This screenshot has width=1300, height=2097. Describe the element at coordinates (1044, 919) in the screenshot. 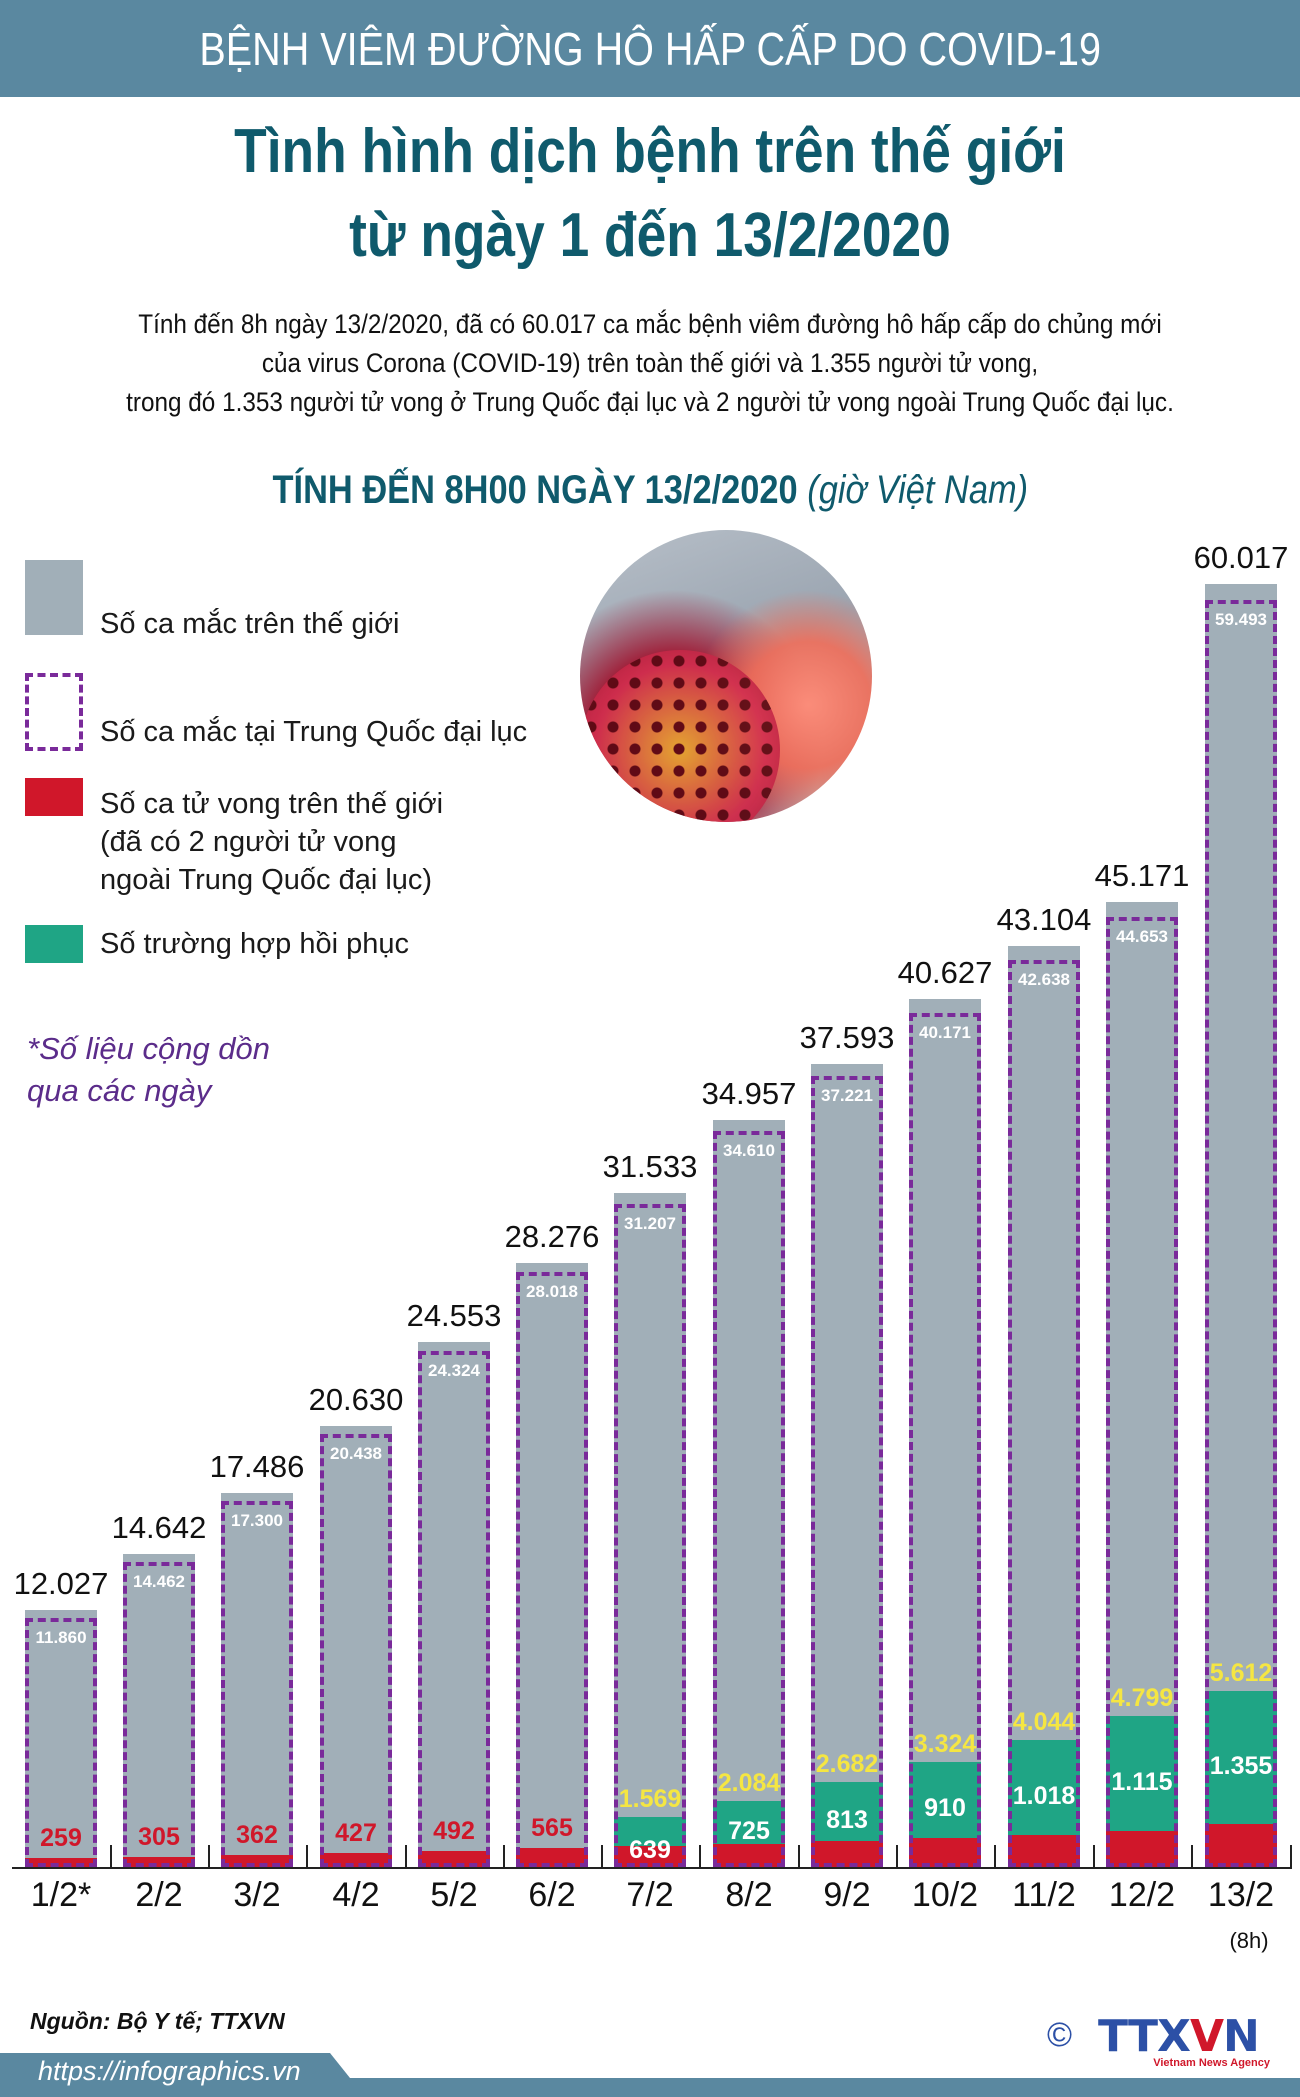

I see `world-cases-label: 43.104` at that location.